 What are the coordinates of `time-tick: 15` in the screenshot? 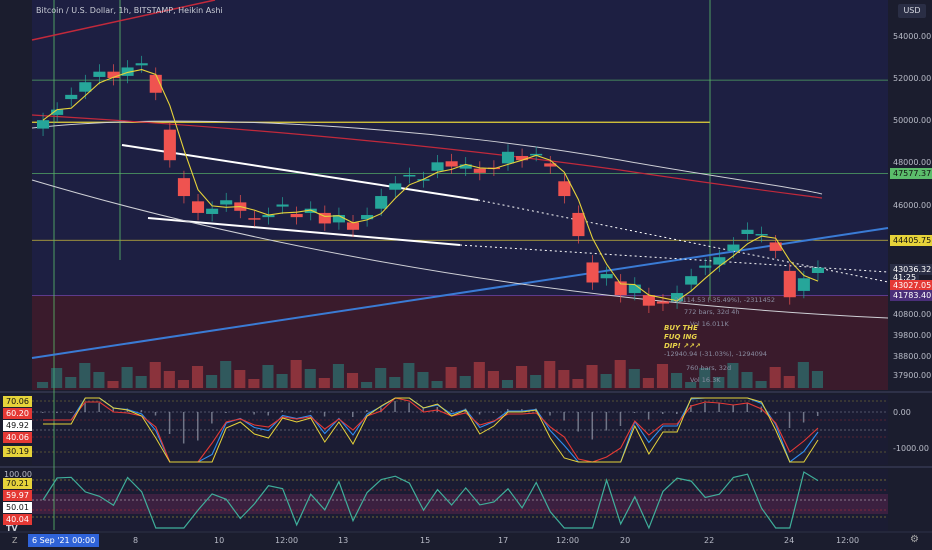 It's located at (425, 540).